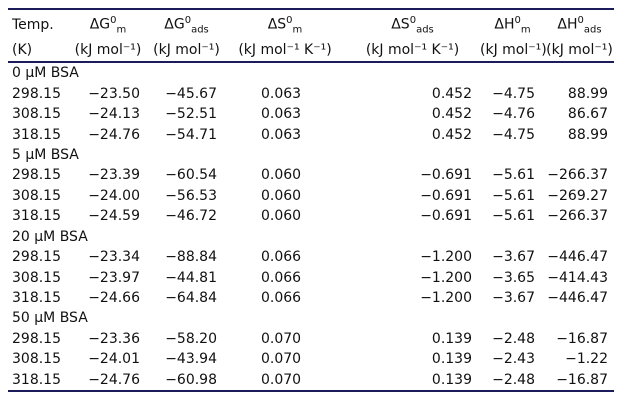 This screenshot has width=620, height=418. I want to click on group-row: 20 μM BSA, so click(311, 237).